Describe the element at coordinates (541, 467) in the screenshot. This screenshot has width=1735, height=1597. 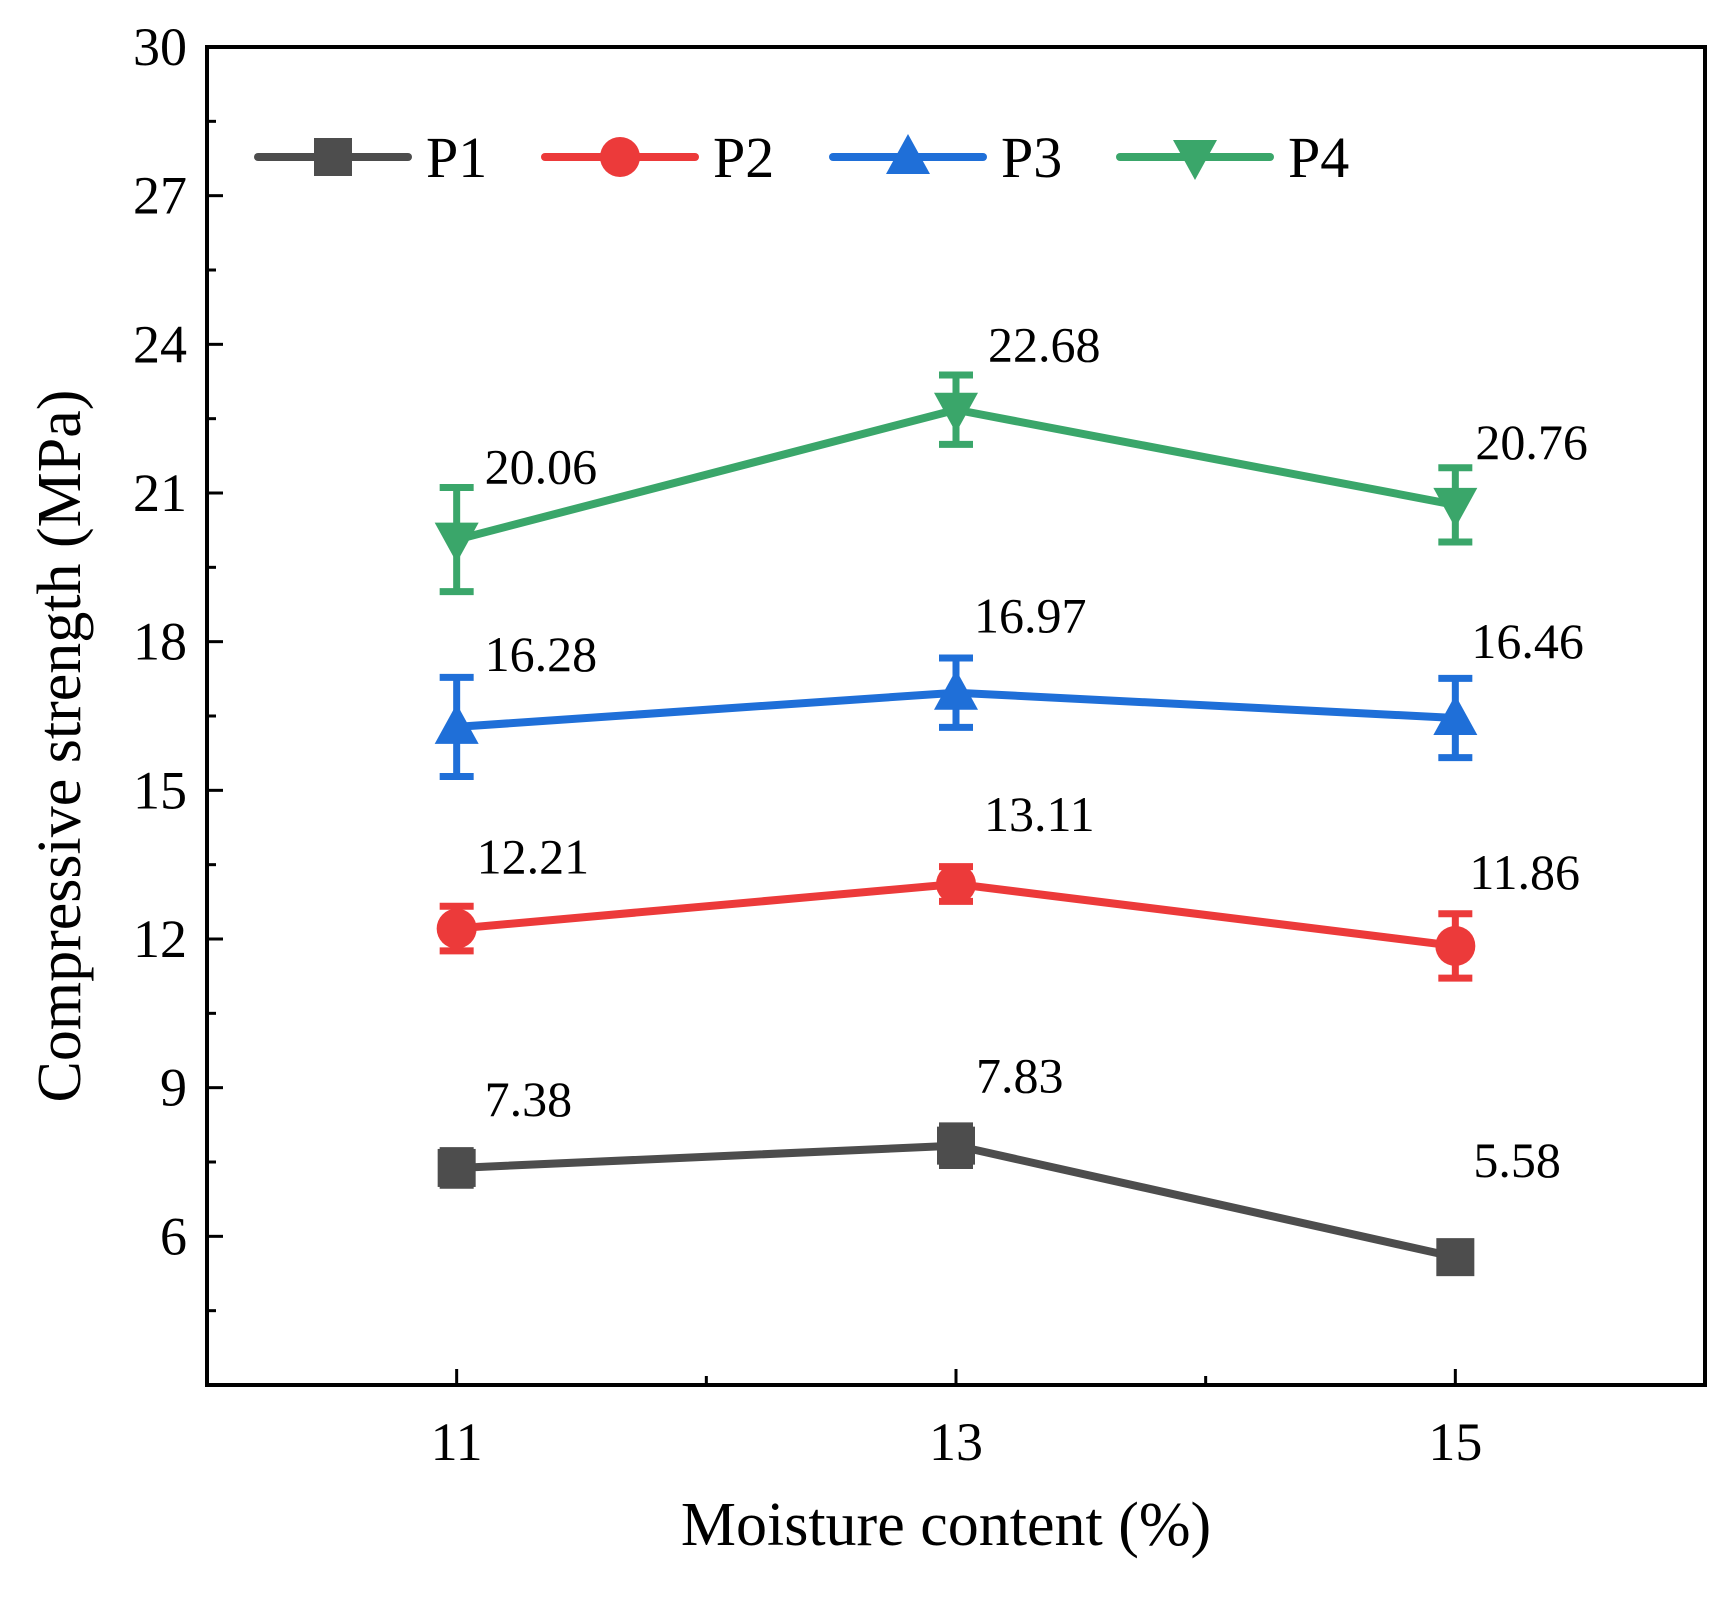
I see `data-label-p4: 20.06` at that location.